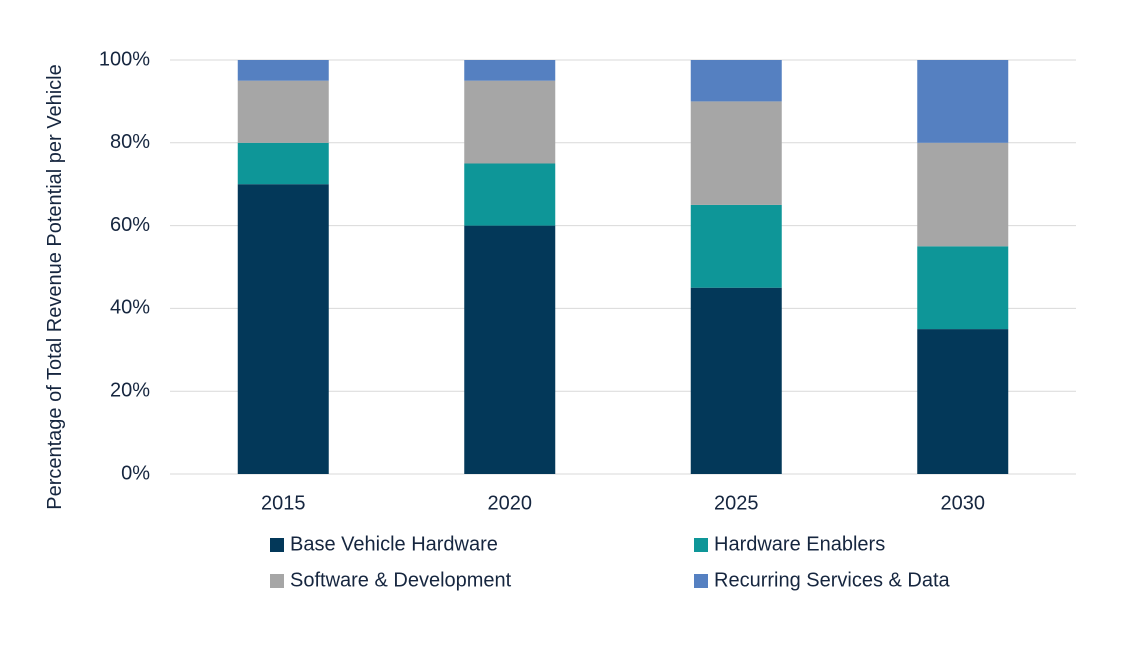  Describe the element at coordinates (394, 544) in the screenshot. I see `legend-label: Base Vehicle Hardware` at that location.